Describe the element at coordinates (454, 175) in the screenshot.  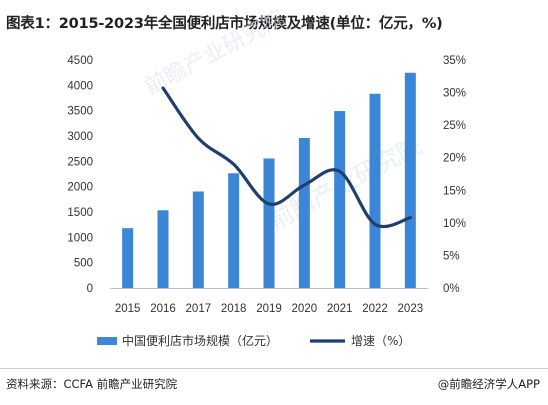
I see `right-y-axis: 0% 5% 10% 15% 20% 25% 30% 35%` at that location.